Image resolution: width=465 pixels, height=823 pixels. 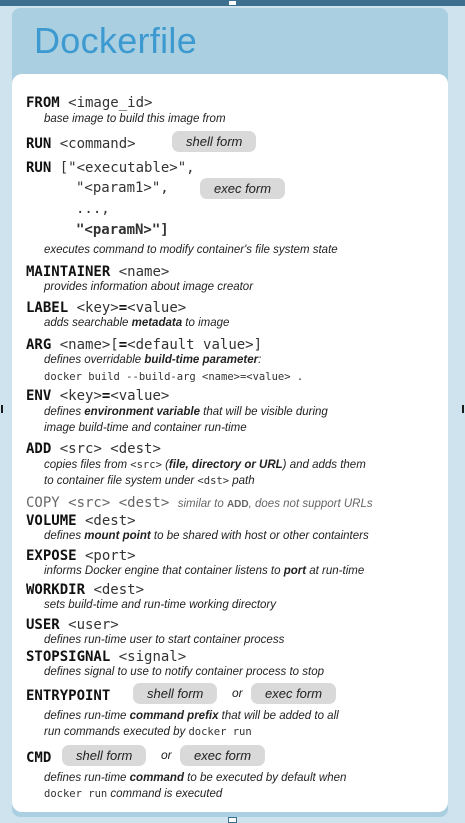 What do you see at coordinates (51, 521) in the screenshot?
I see `keyword: VOLUME` at bounding box center [51, 521].